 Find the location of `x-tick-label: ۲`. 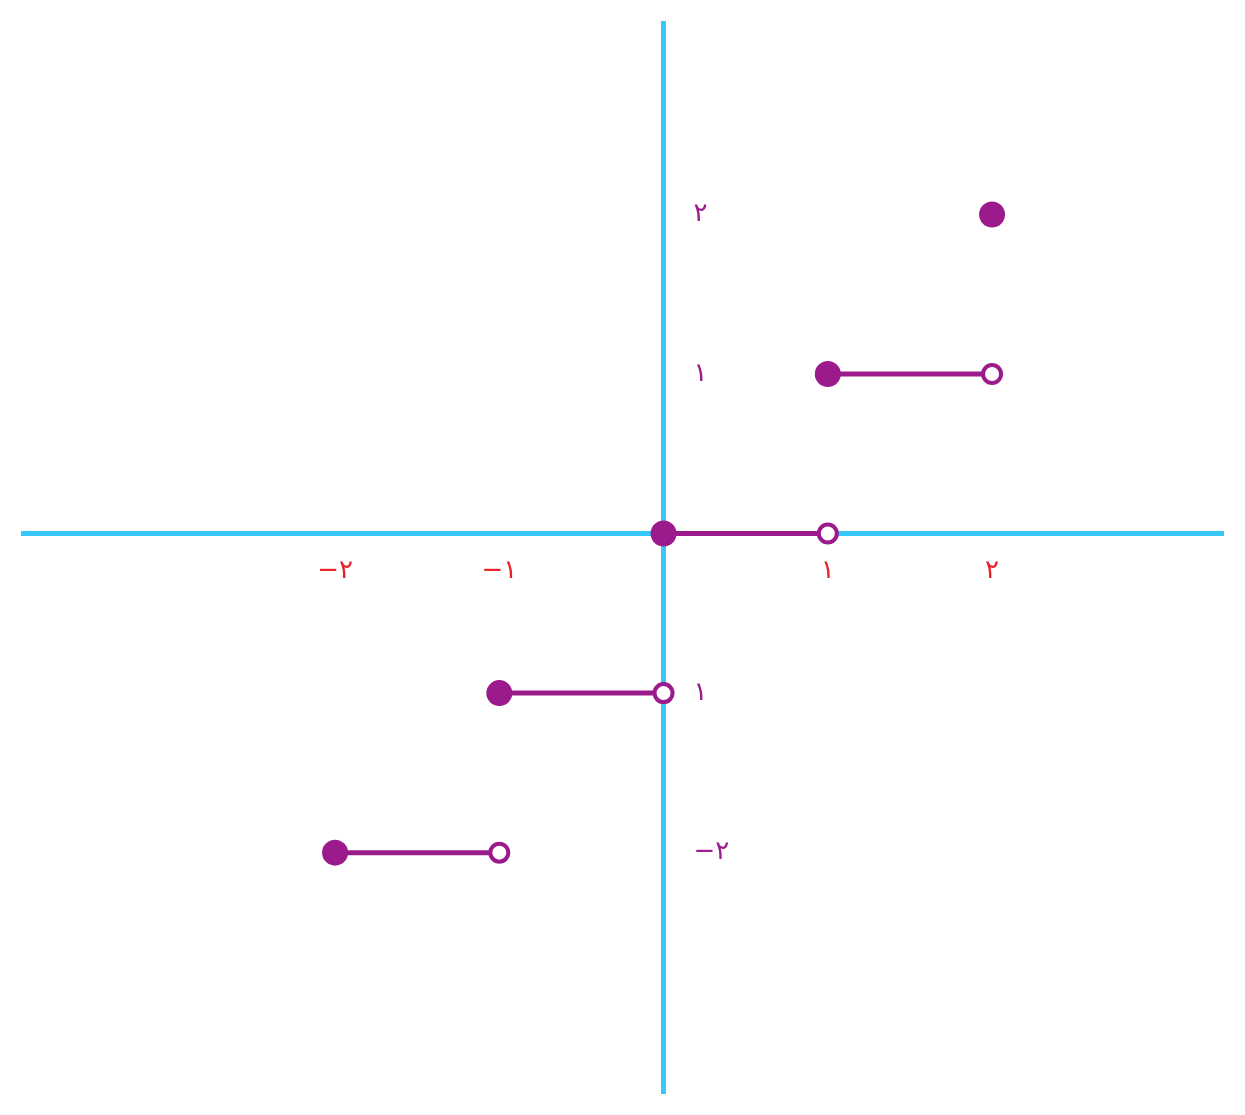

x-tick-label: ۲ is located at coordinates (992, 568).